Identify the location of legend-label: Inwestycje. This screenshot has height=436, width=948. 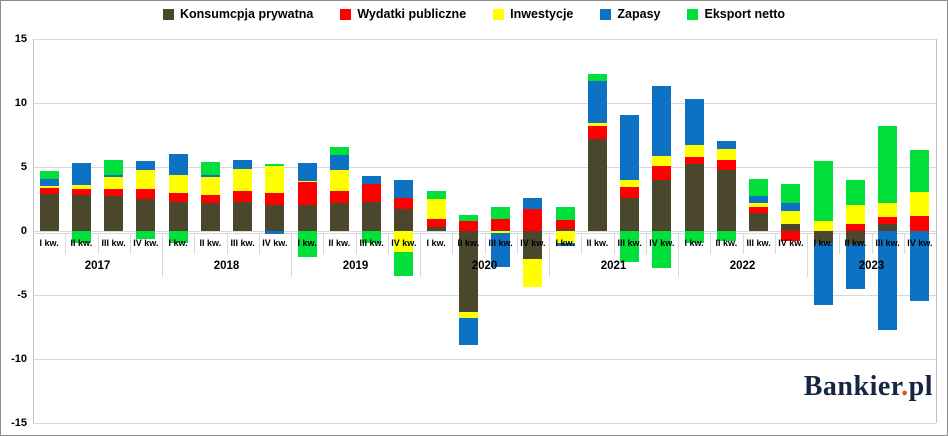
(542, 14).